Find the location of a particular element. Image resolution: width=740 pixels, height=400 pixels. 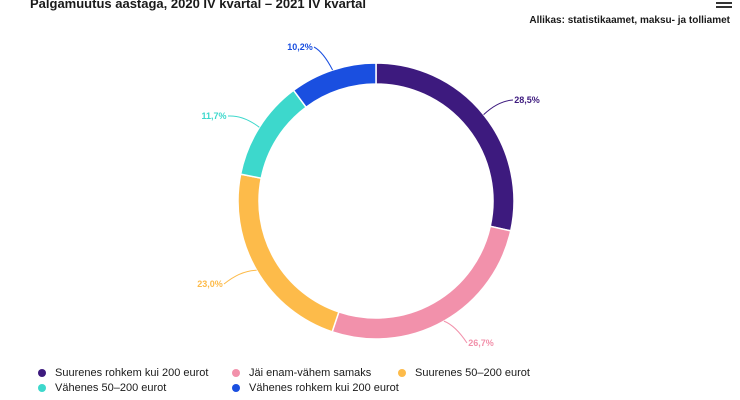

legend-item-0: Suurenes rohkem kui 200 eurot is located at coordinates (123, 373).